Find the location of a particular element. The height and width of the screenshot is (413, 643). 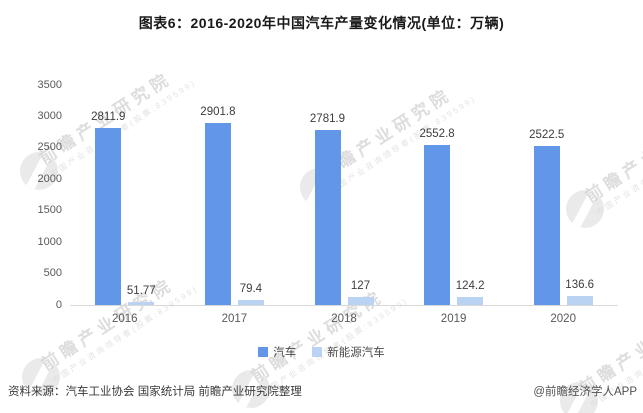

x-tick-label: 2019 is located at coordinates (453, 319).